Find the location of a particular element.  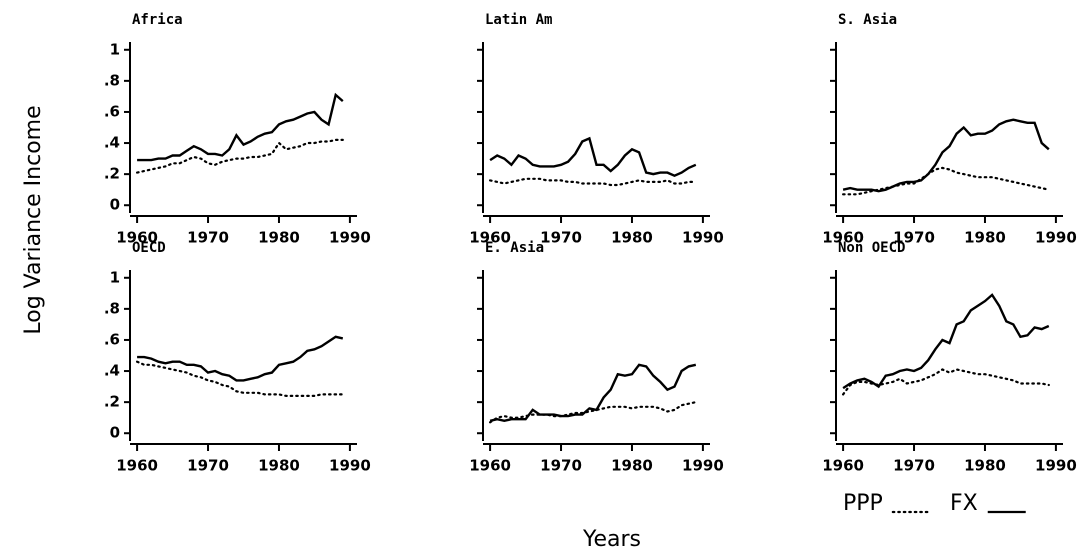

legend-label: FX is located at coordinates (964, 503).